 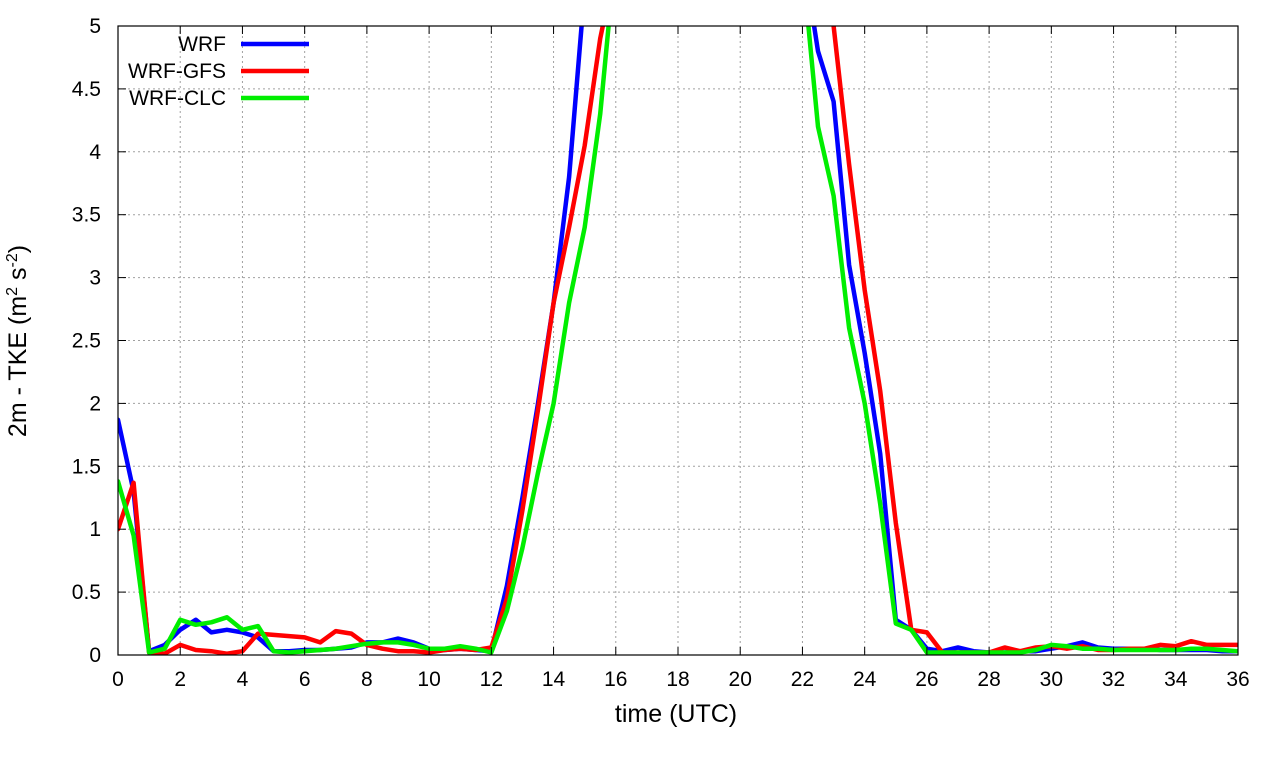 I want to click on legend: WRF WRF-GFS WRF-CLC, so click(x=218, y=71).